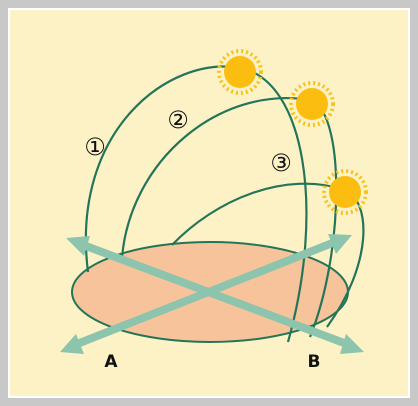  What do you see at coordinates (281, 163) in the screenshot?
I see `path-label: ③` at bounding box center [281, 163].